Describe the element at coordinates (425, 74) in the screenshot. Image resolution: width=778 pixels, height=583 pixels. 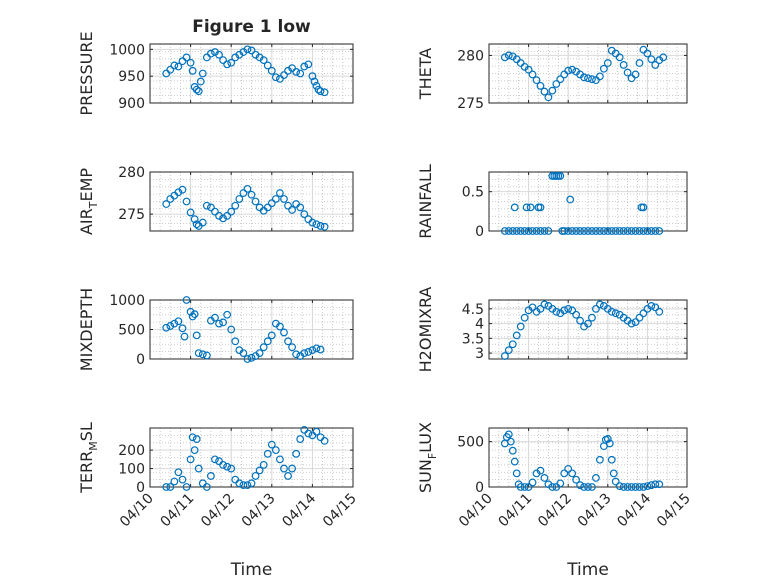
I see `y-axis-label-1: THETA` at that location.